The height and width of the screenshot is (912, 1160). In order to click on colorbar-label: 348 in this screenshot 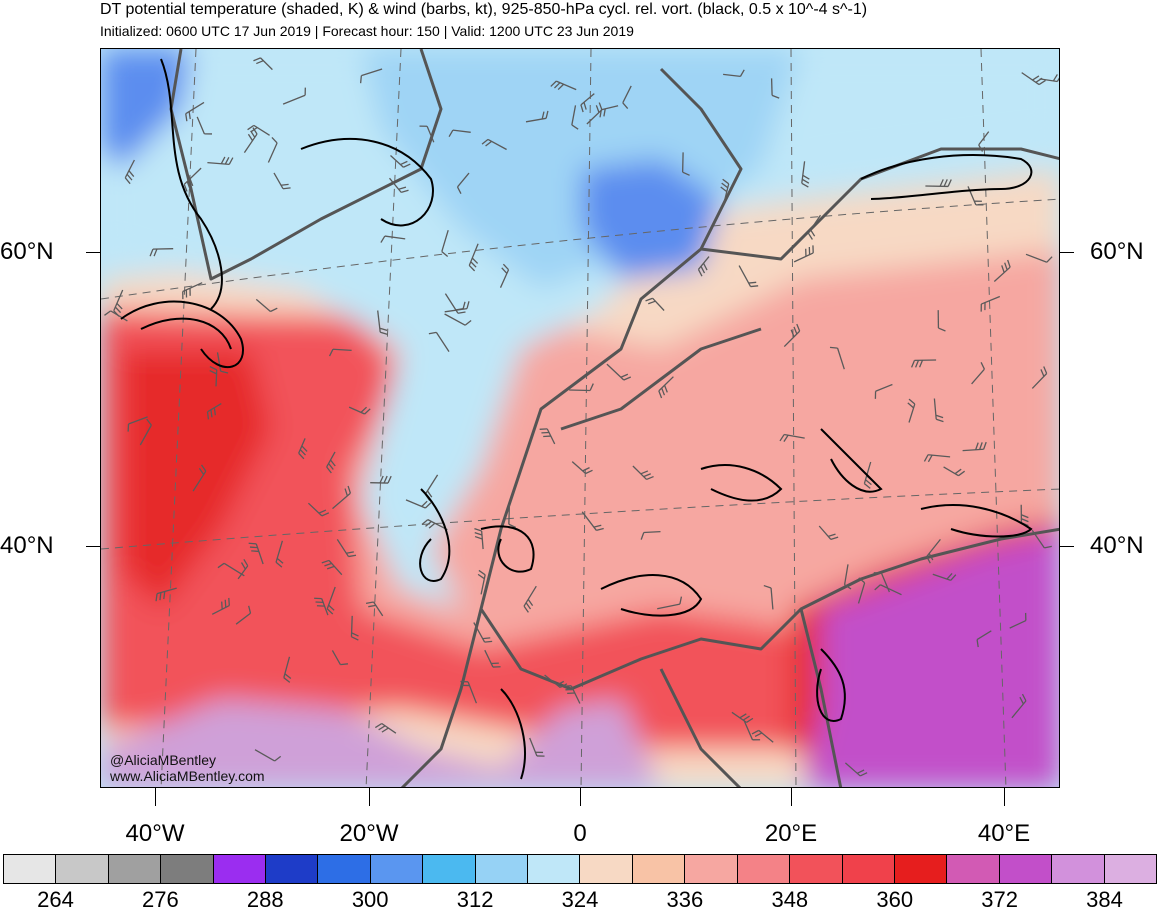, I will do `click(790, 899)`.